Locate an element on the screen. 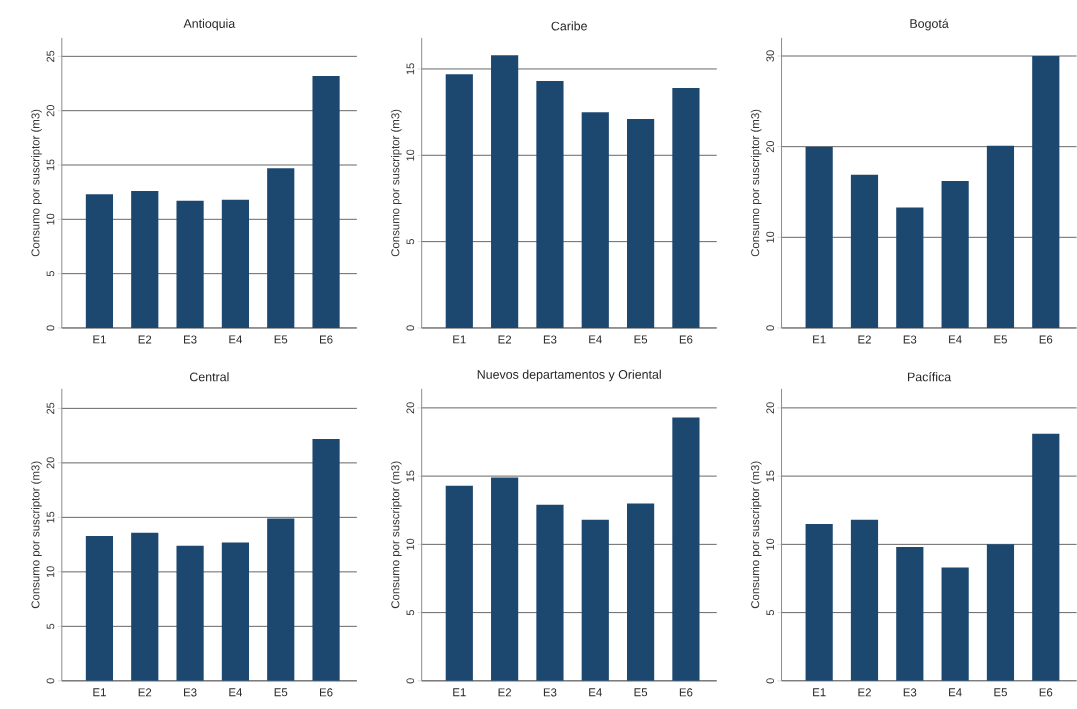  chart-title: Antioquia is located at coordinates (209, 24).